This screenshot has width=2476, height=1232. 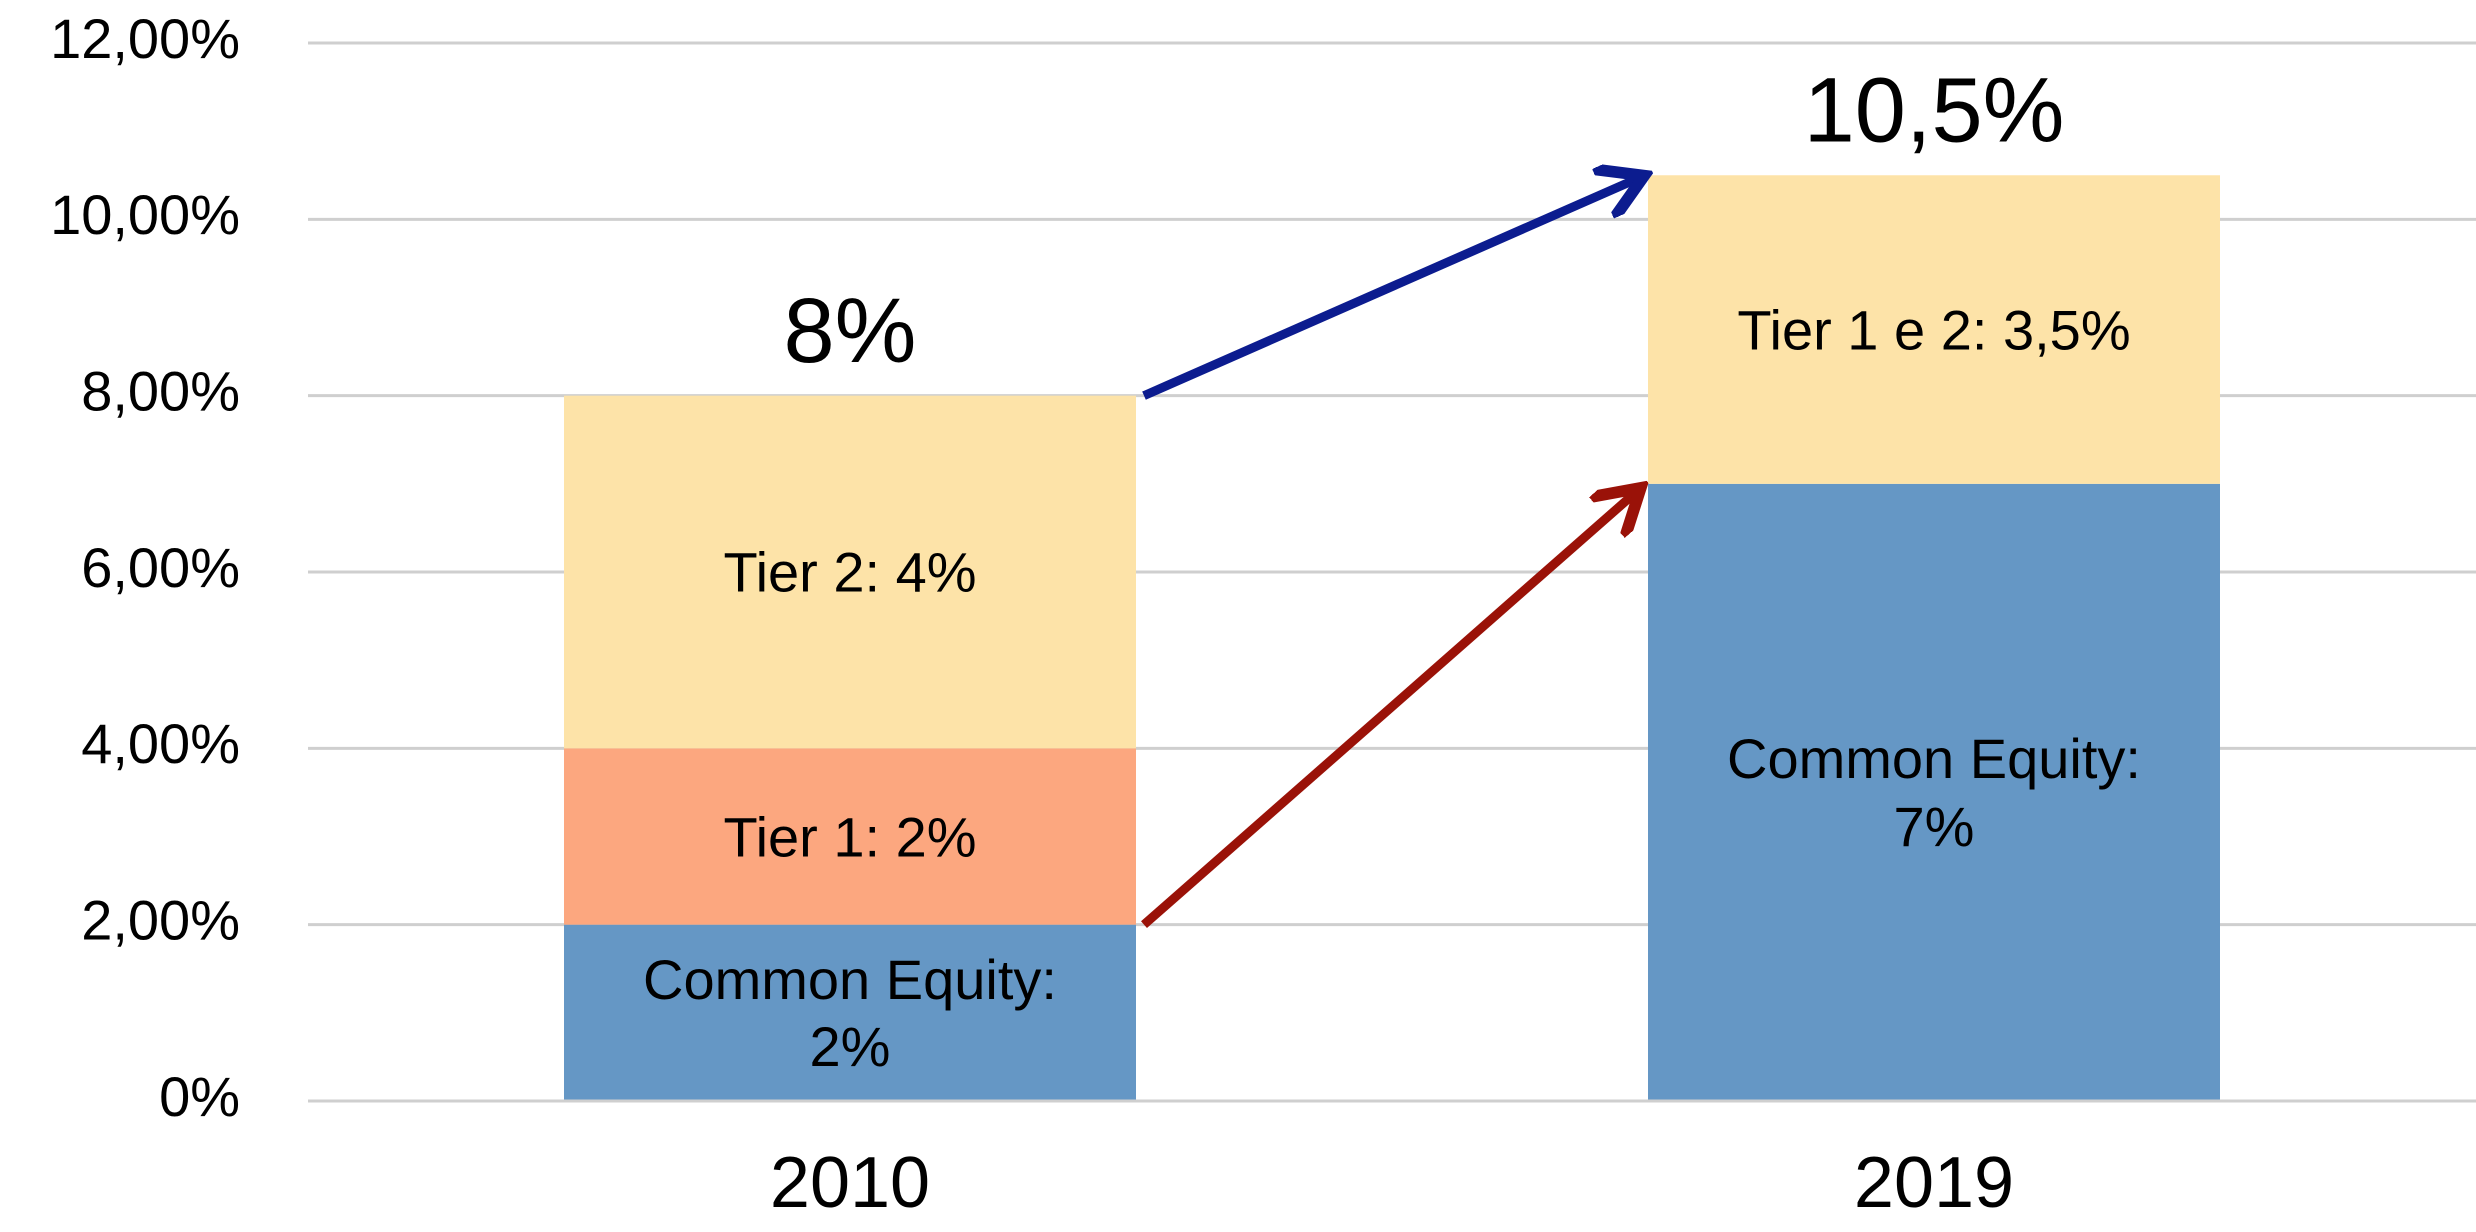 I want to click on y-tick-label: 10,00%, so click(x=145, y=214).